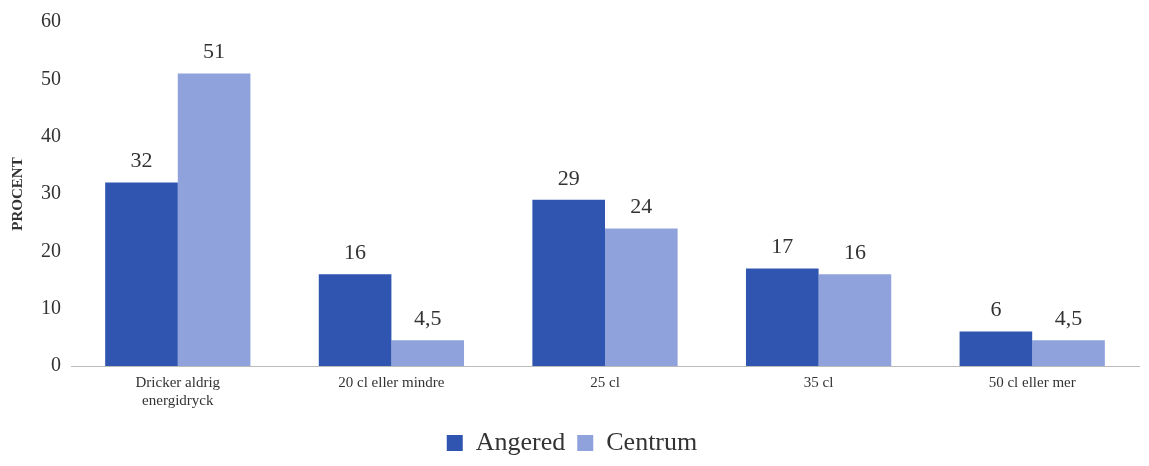  I want to click on y-tick-label: 30, so click(51, 192).